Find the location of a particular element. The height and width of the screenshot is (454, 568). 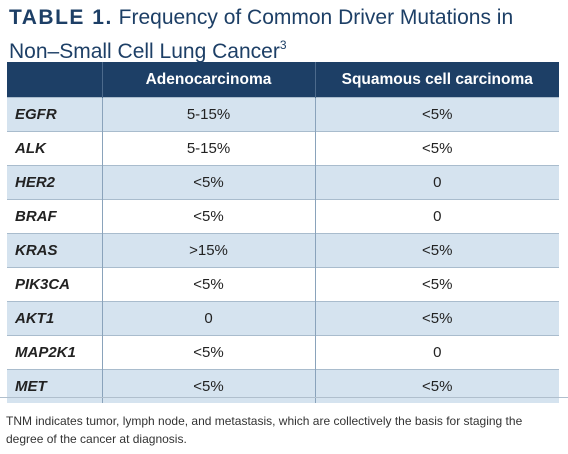

table-number: TABLE 1. is located at coordinates (61, 17).